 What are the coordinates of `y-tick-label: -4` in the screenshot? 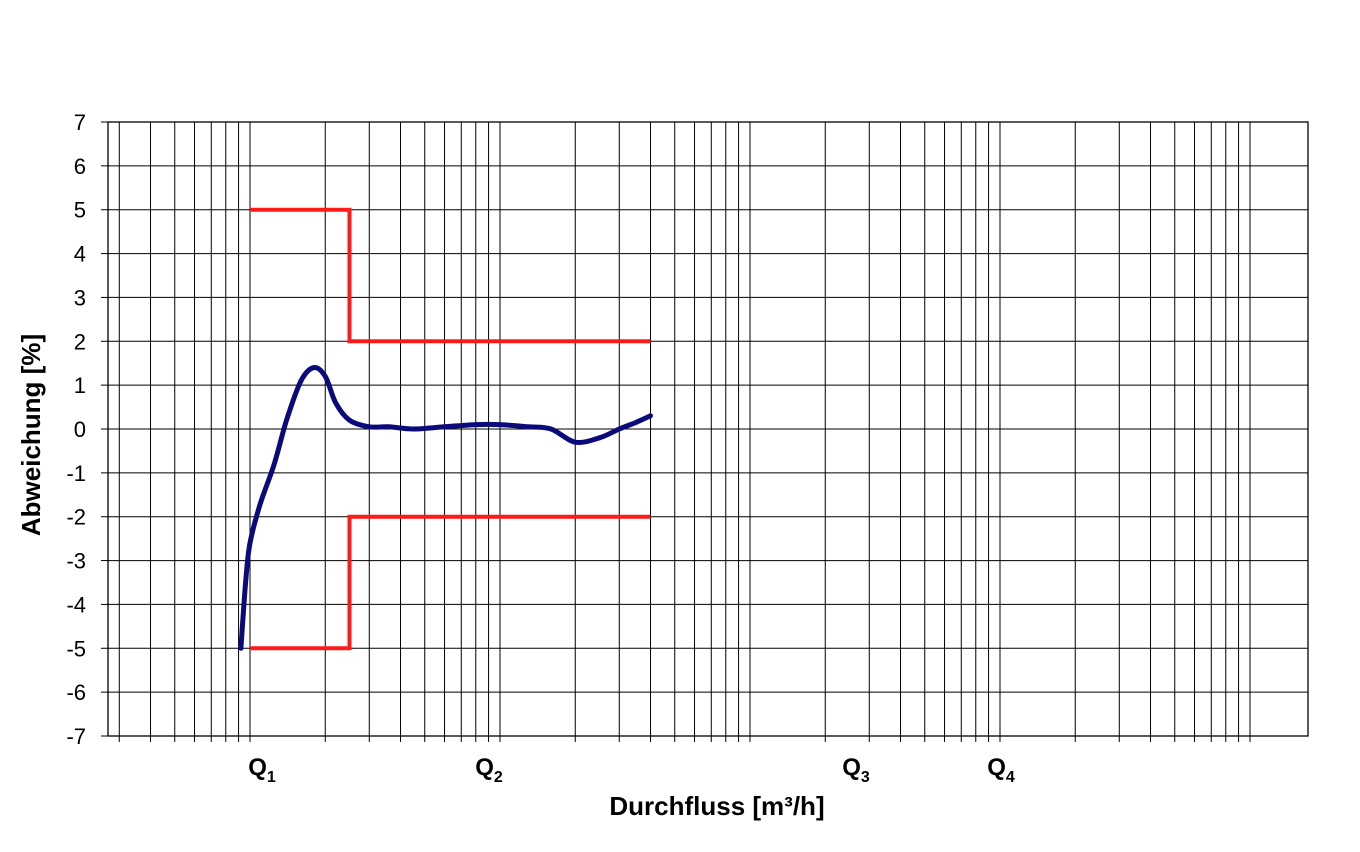 It's located at (76, 604).